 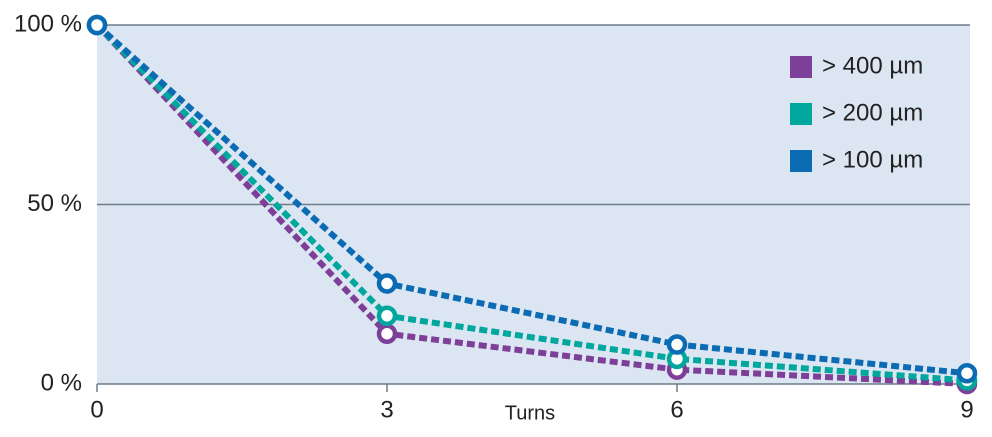 I want to click on x-tick-label: 0, so click(x=96, y=409).